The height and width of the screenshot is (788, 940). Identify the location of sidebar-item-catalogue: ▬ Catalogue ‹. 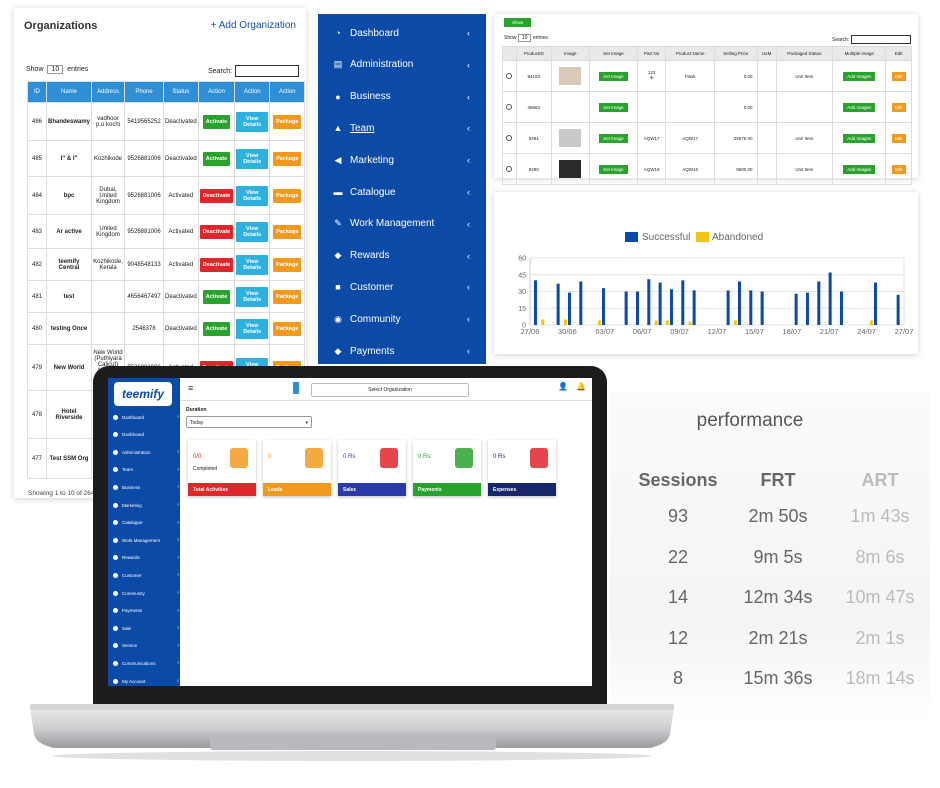
(405, 192).